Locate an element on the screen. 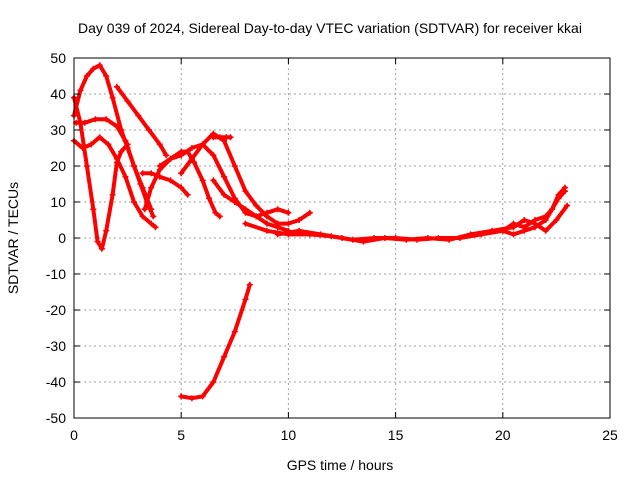  series-arc-low is located at coordinates (115, 182).